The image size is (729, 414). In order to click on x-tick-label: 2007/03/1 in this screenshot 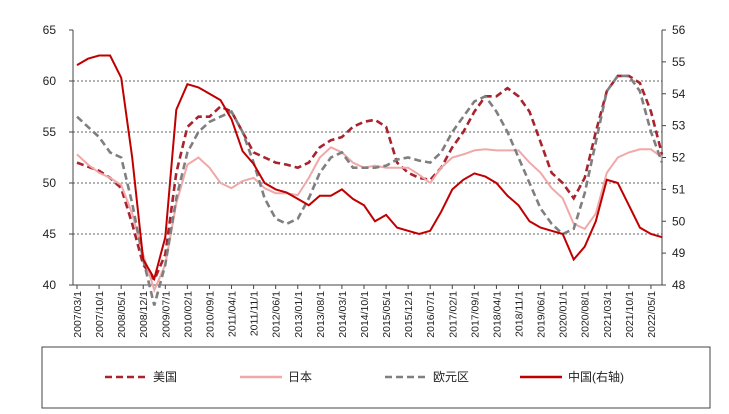, I will do `click(78, 314)`.